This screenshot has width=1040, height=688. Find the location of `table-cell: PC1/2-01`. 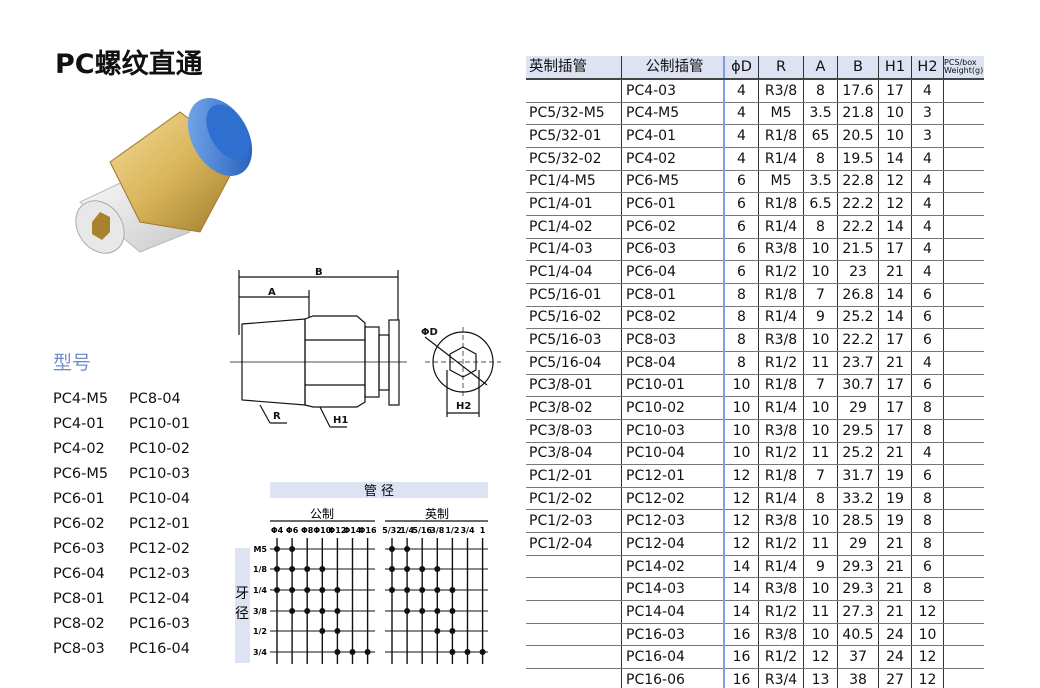

table-cell: PC1/2-01 is located at coordinates (574, 476).